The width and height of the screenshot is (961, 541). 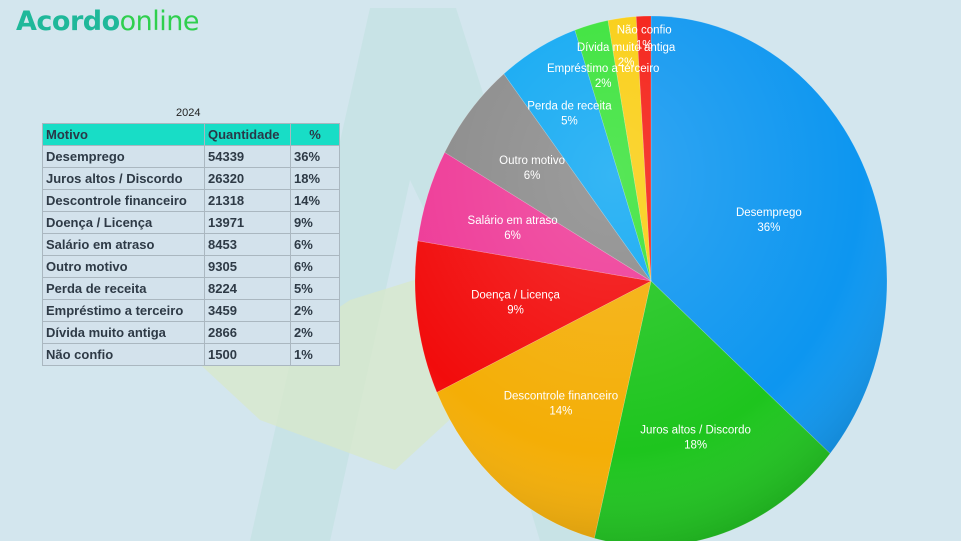 What do you see at coordinates (123, 266) in the screenshot?
I see `cell-motivo: Outro motivo` at bounding box center [123, 266].